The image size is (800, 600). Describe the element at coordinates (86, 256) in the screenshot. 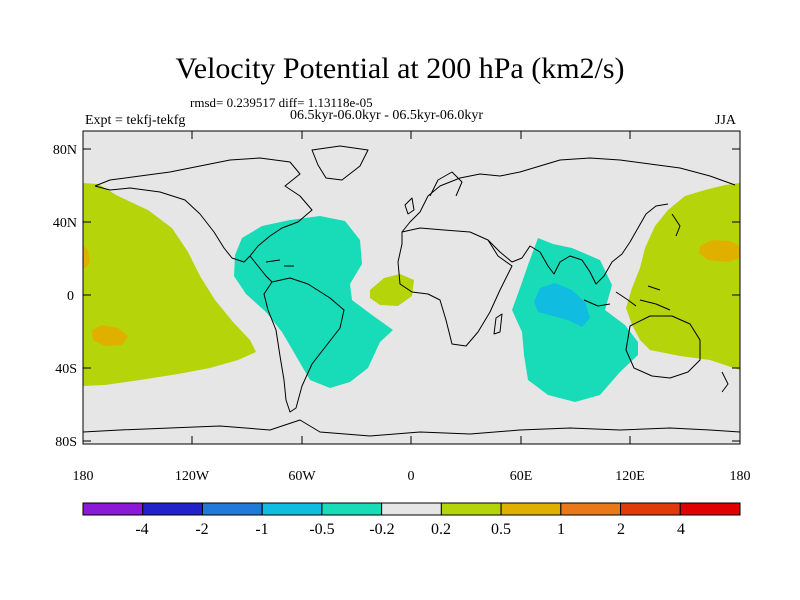

I see `contour-patch-west-edge` at that location.